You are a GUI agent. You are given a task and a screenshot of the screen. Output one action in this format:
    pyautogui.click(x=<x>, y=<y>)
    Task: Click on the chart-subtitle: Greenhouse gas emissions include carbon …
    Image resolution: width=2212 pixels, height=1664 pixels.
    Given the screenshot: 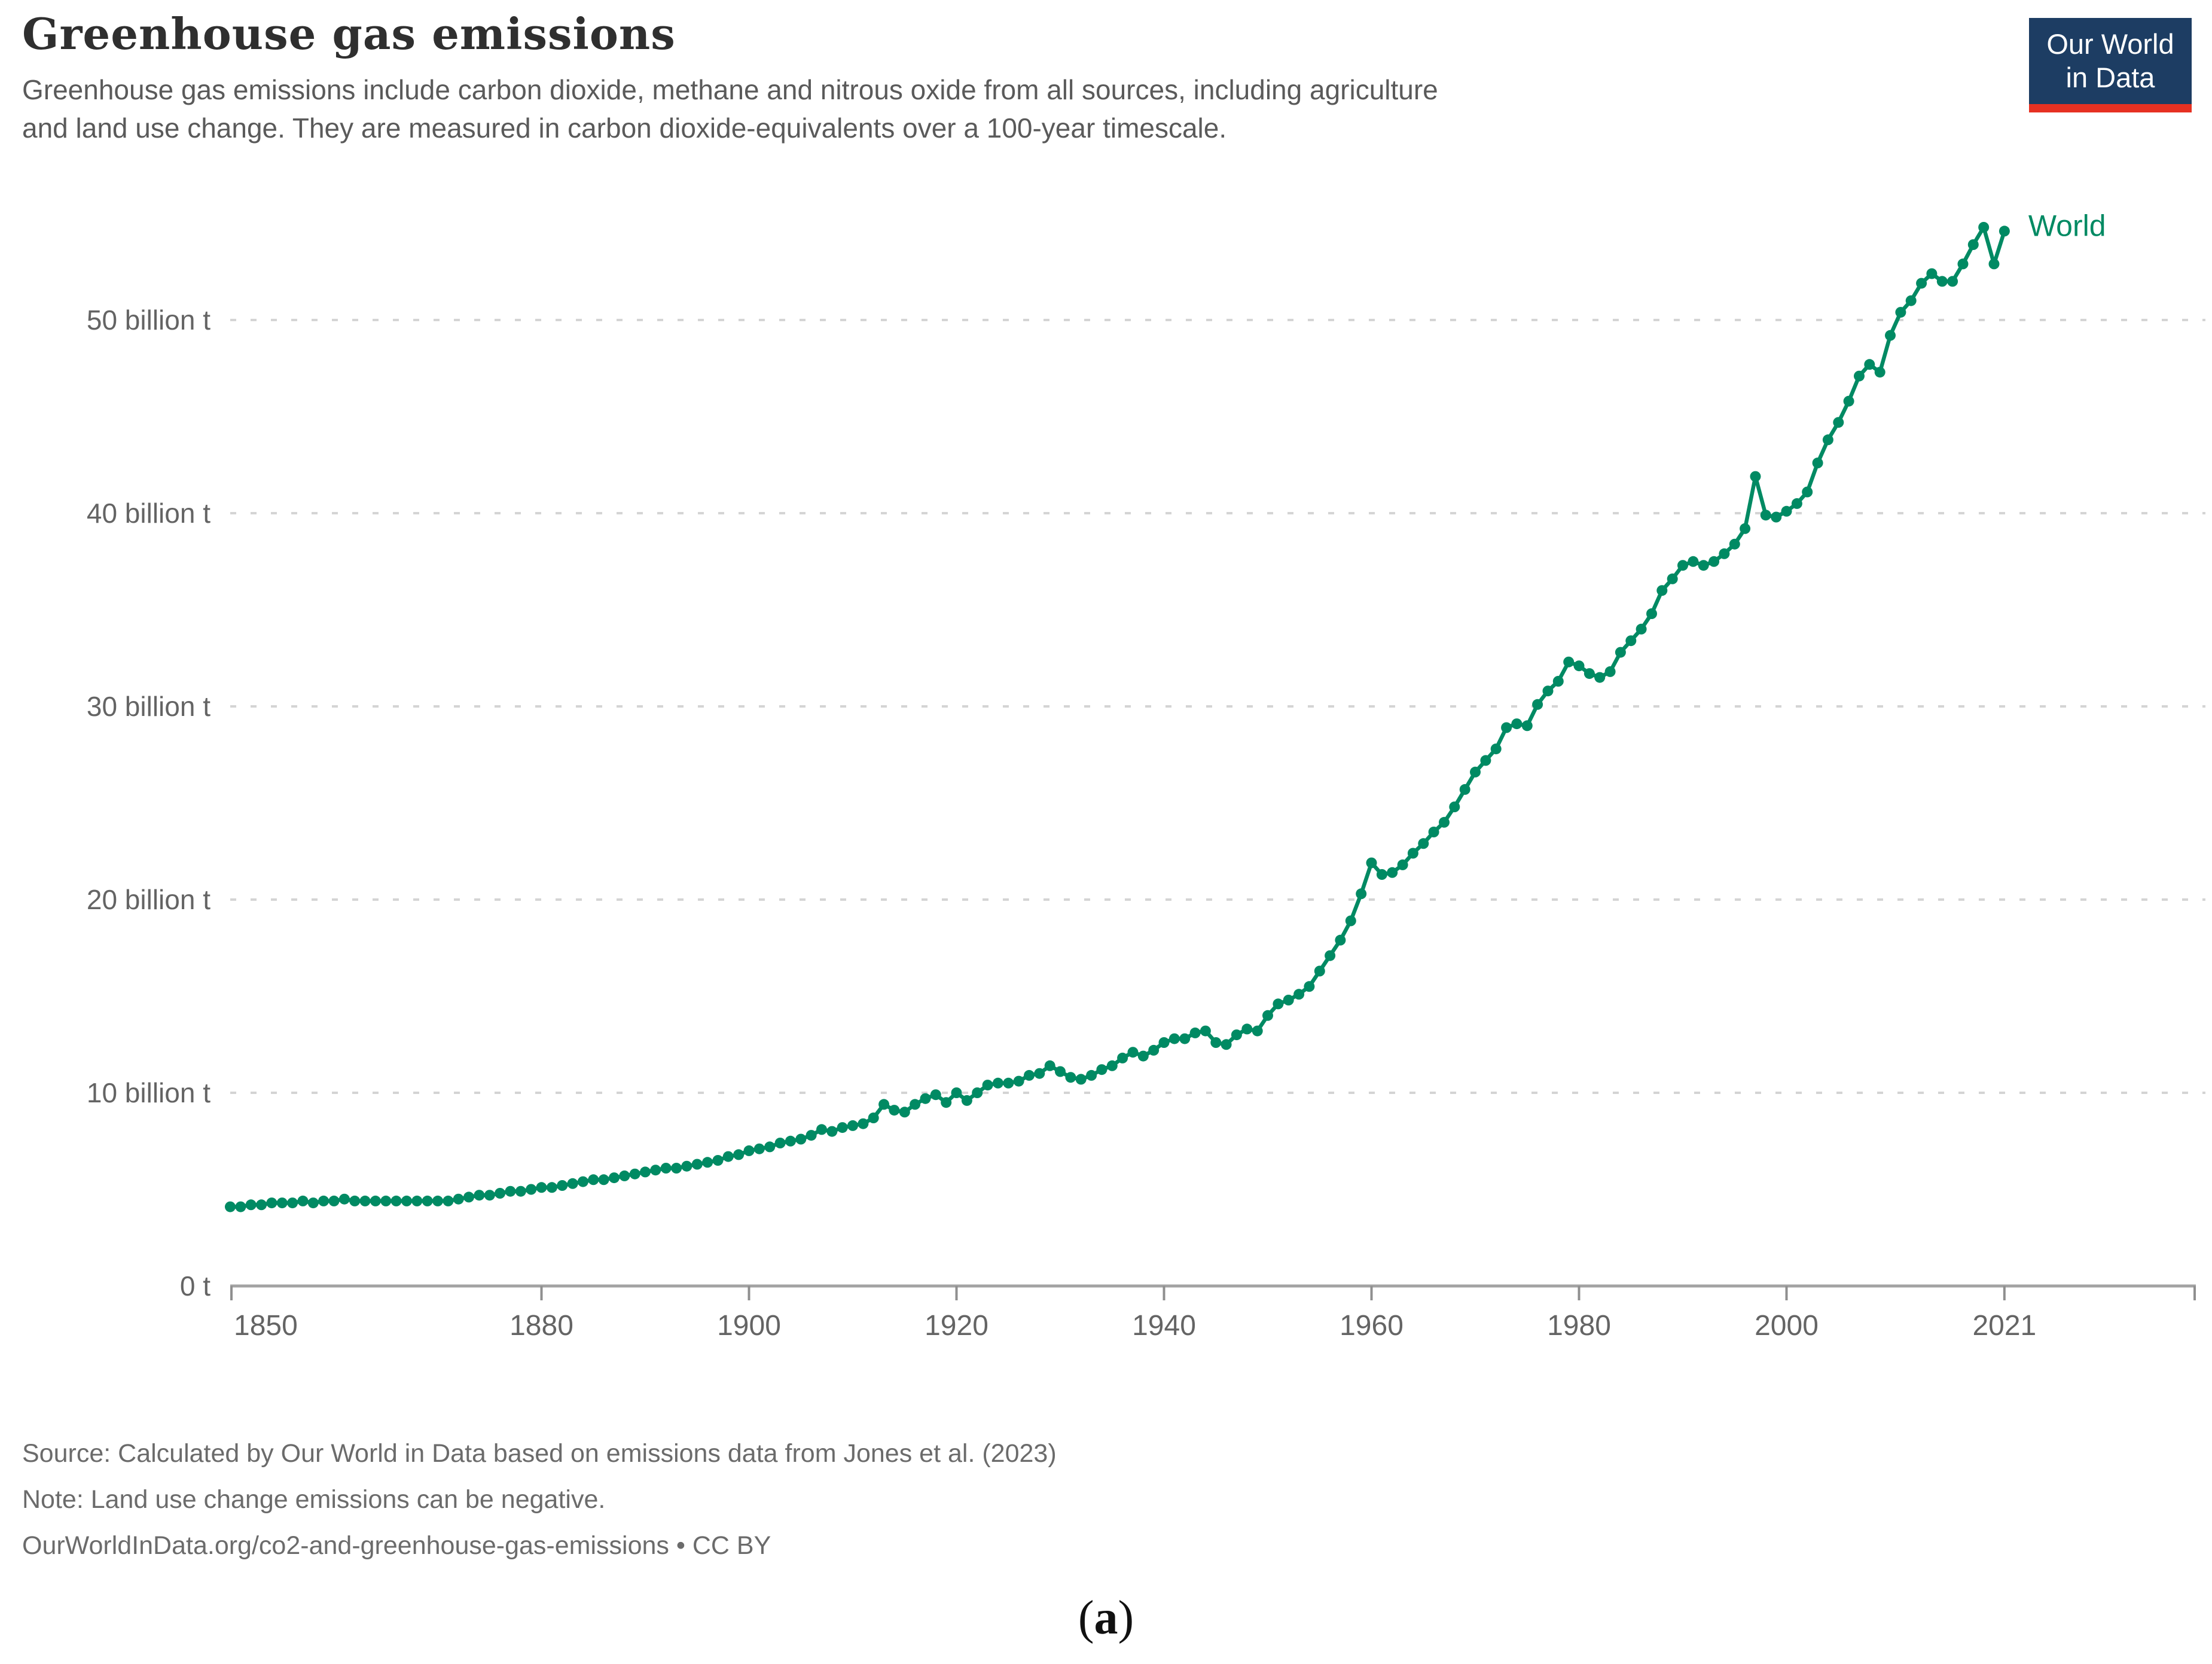 What is the action you would take?
    pyautogui.click(x=730, y=109)
    